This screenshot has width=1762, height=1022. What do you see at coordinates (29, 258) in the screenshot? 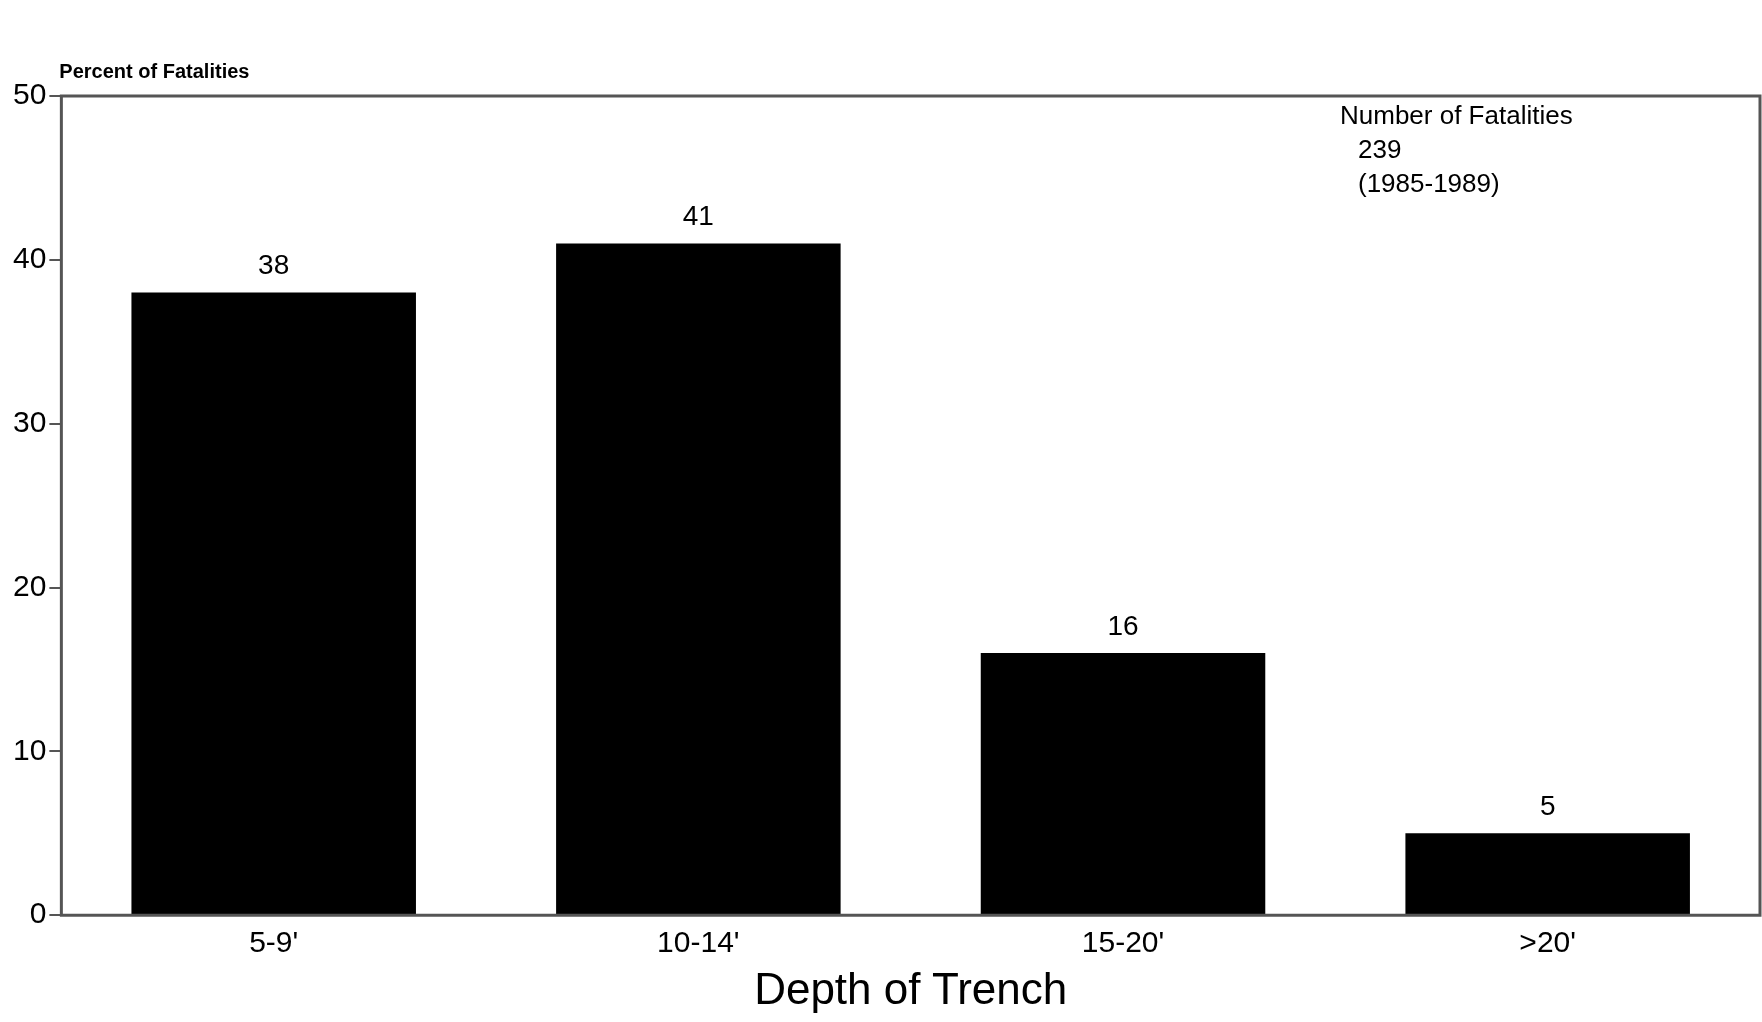
I see `y-tick-label: 40` at bounding box center [29, 258].